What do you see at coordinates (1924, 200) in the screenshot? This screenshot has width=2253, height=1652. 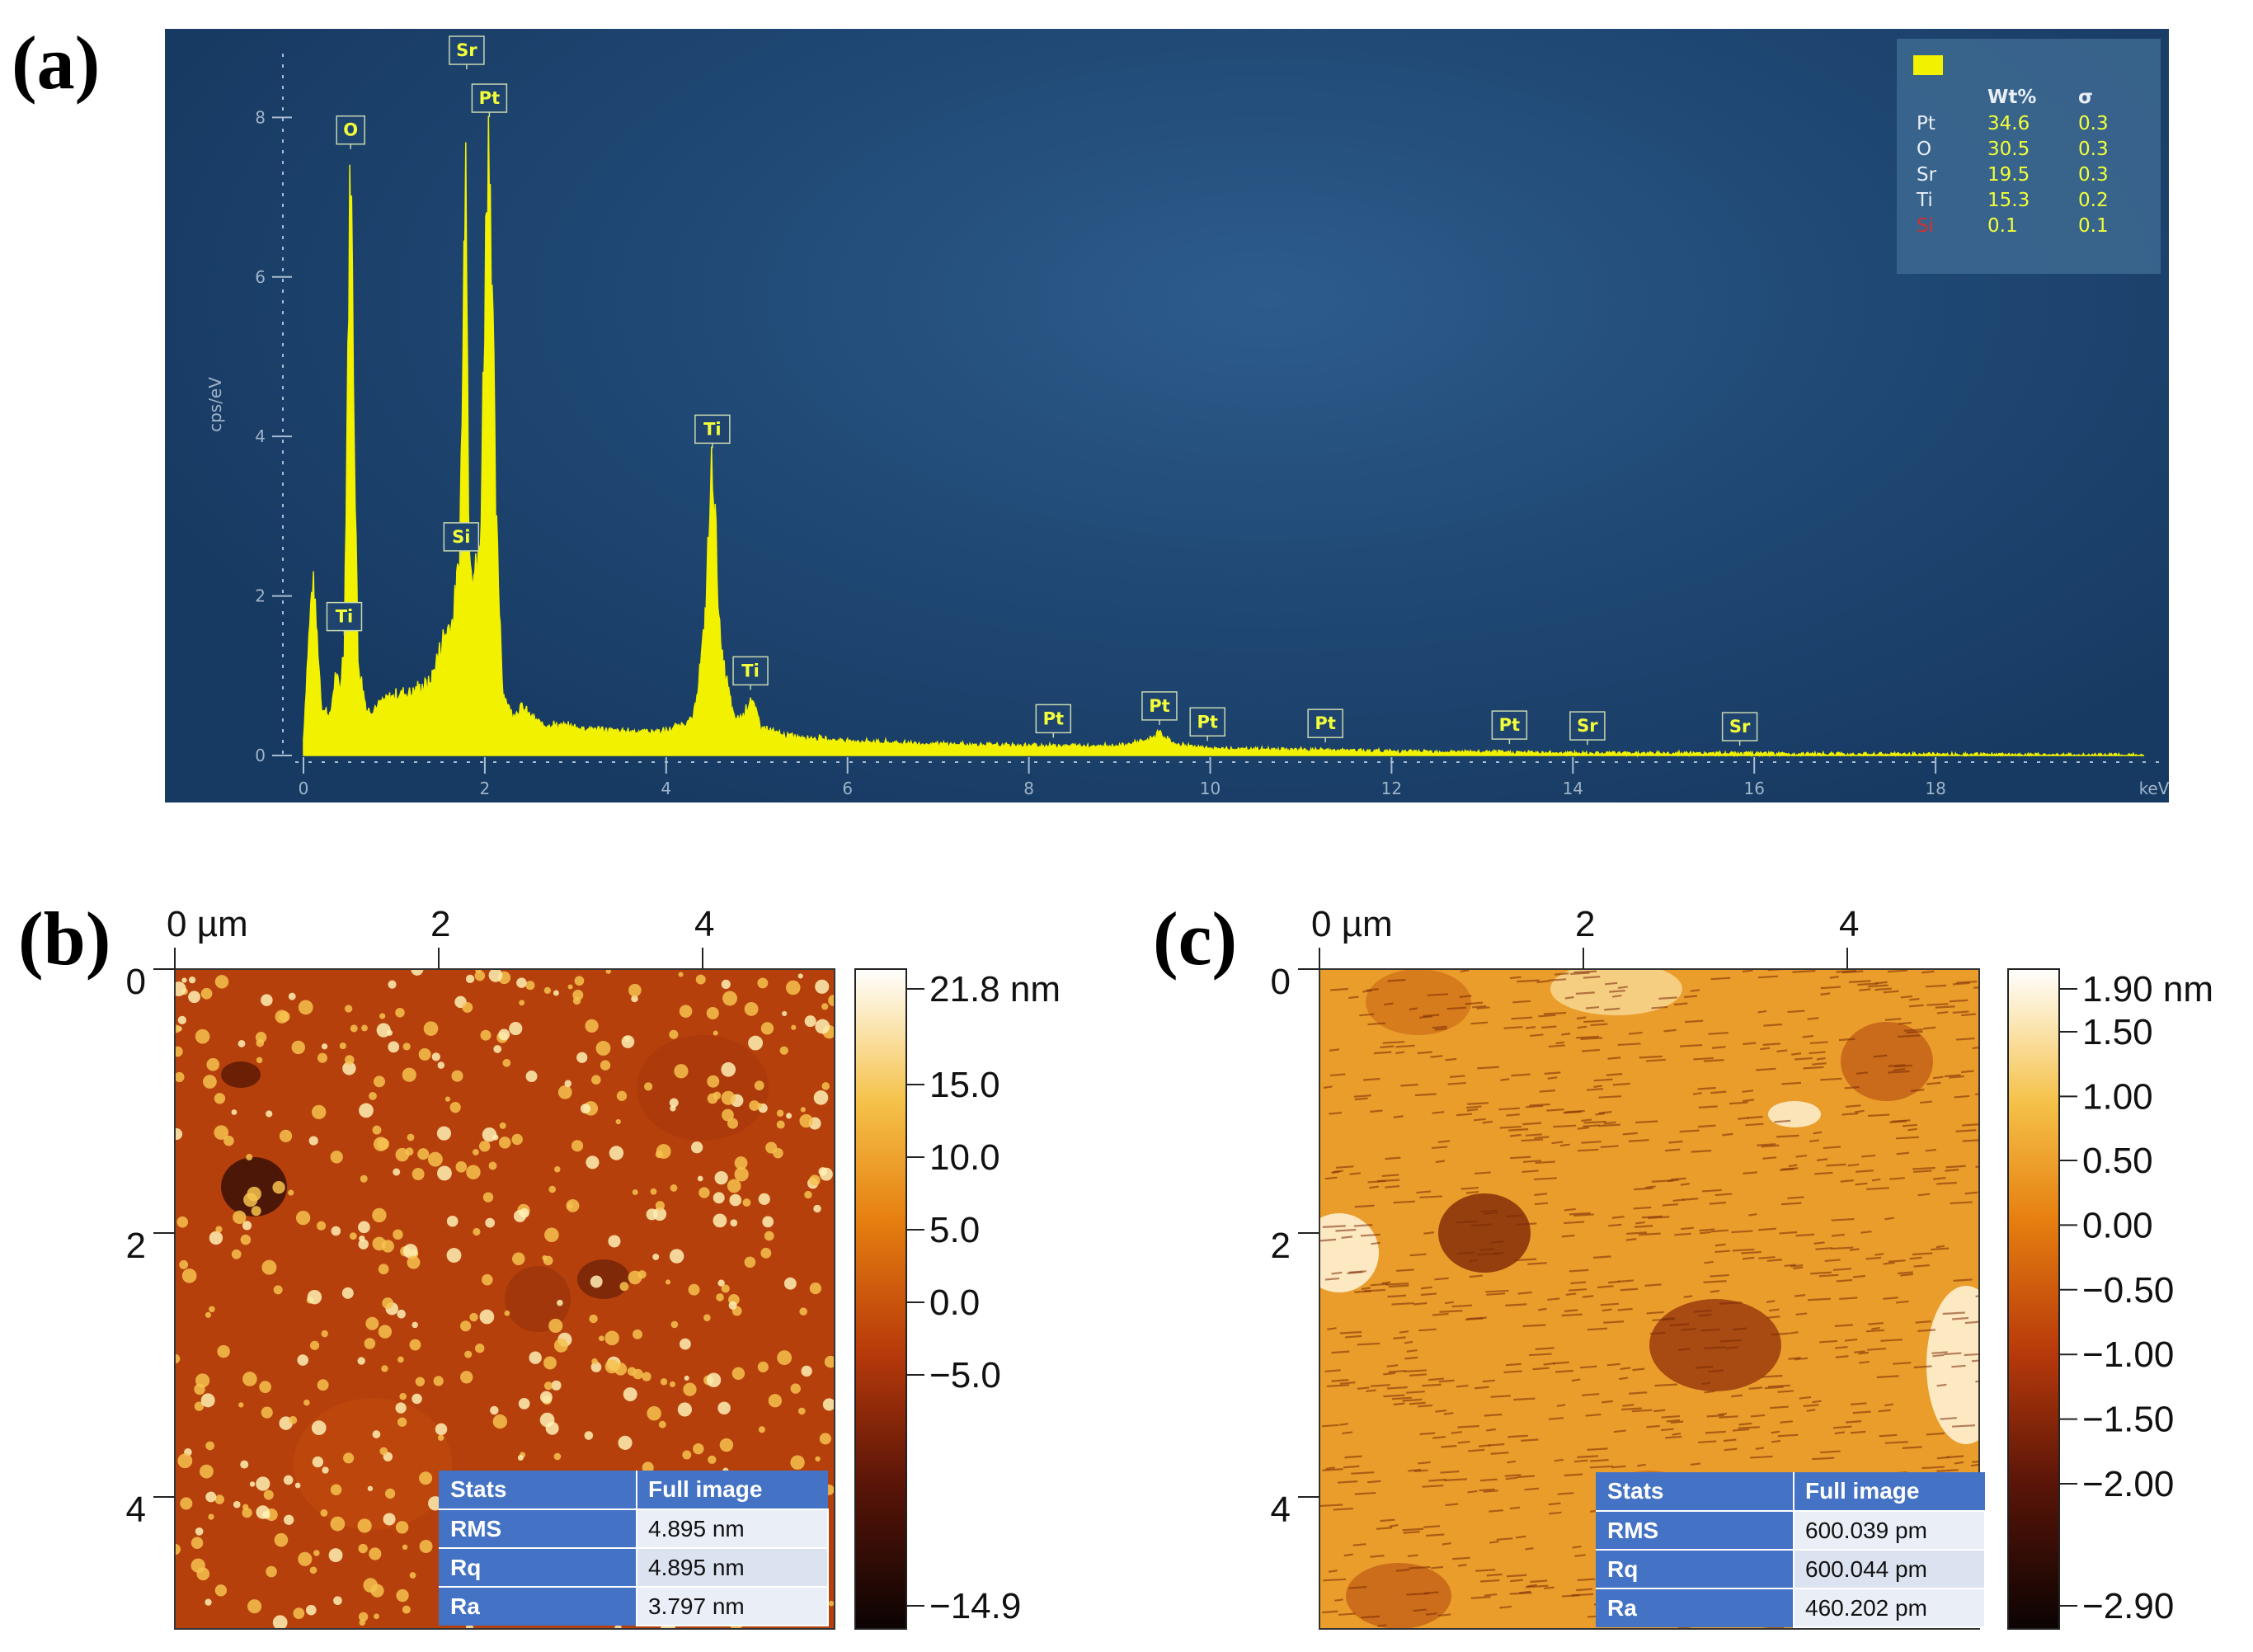 I see `legend-element: Ti` at bounding box center [1924, 200].